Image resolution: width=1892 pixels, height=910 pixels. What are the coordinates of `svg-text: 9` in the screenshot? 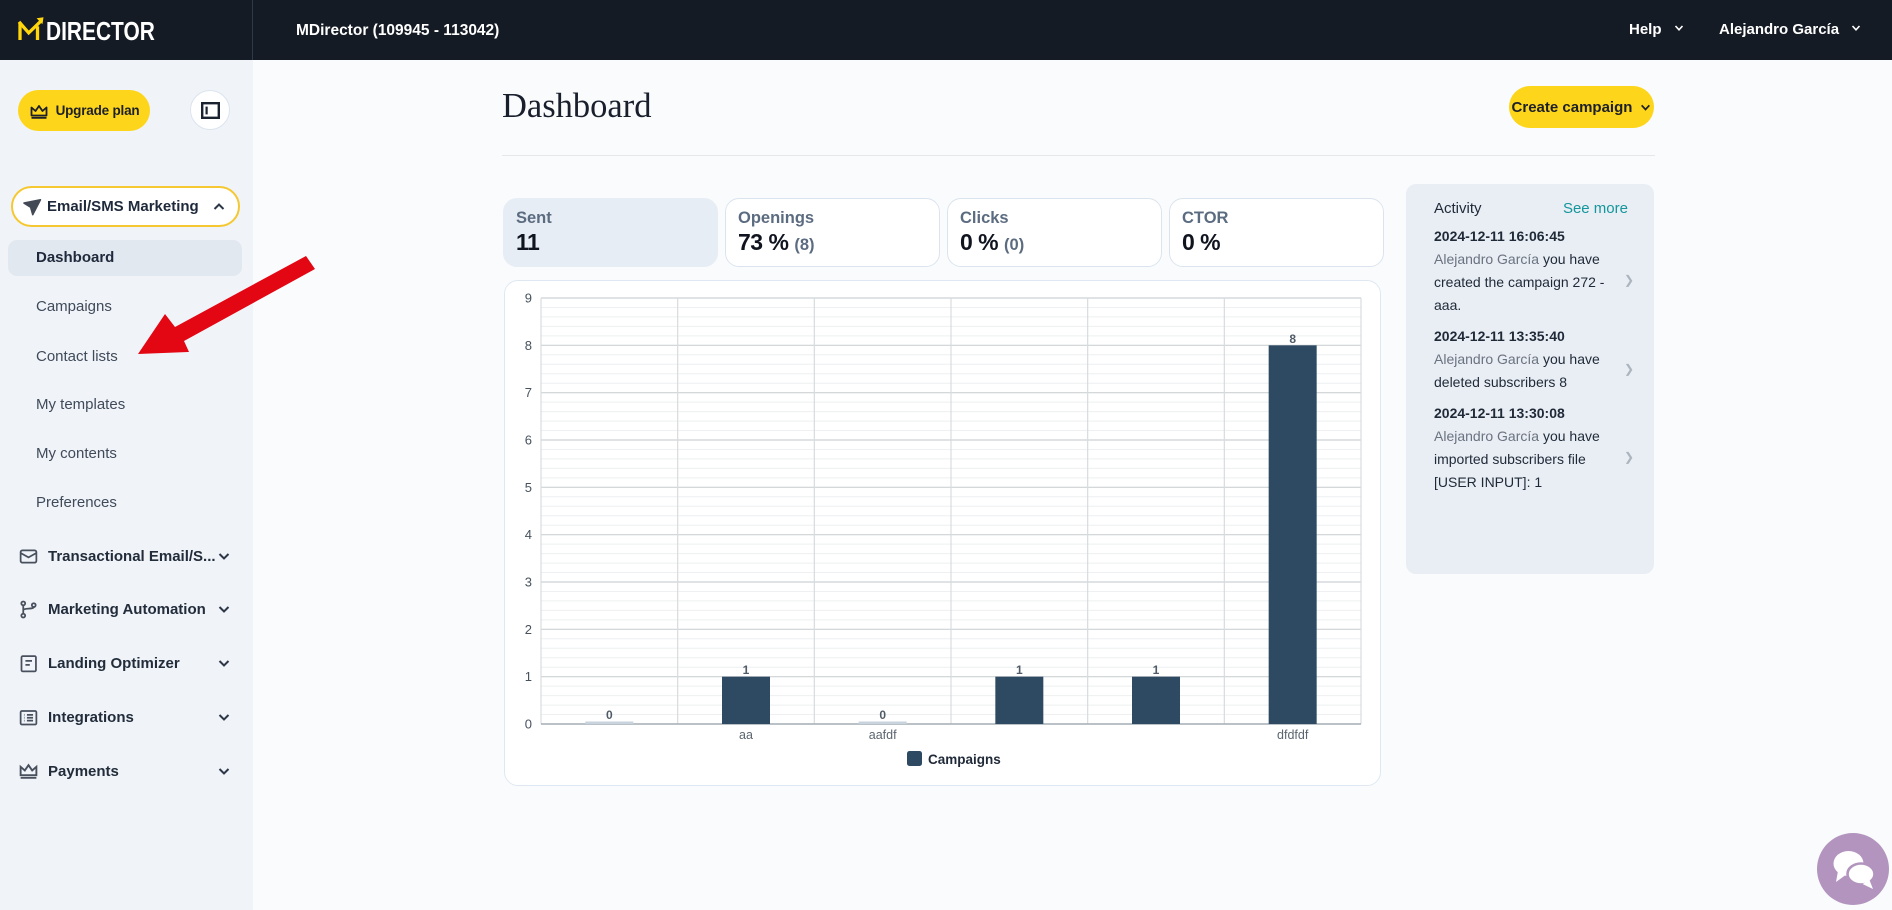 It's located at (528, 298).